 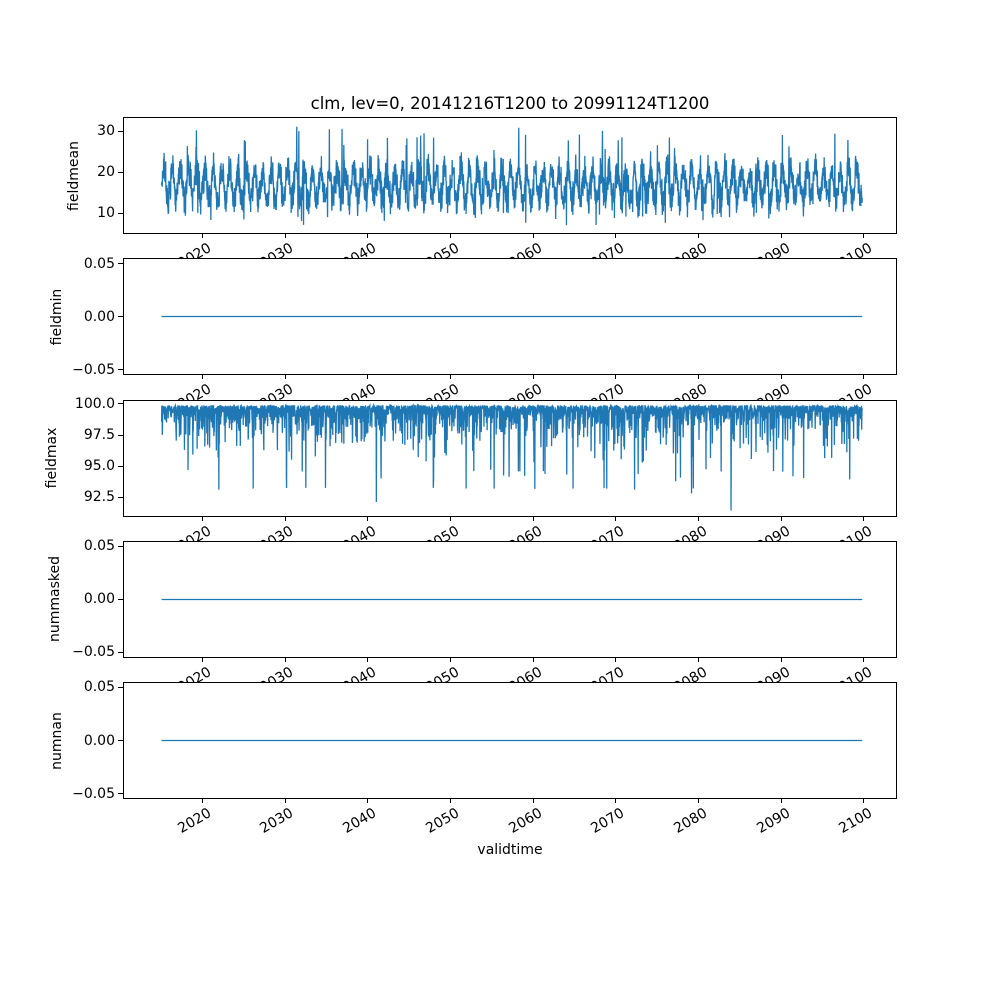 What do you see at coordinates (277, 821) in the screenshot?
I see `x-tick-label: 2030` at bounding box center [277, 821].